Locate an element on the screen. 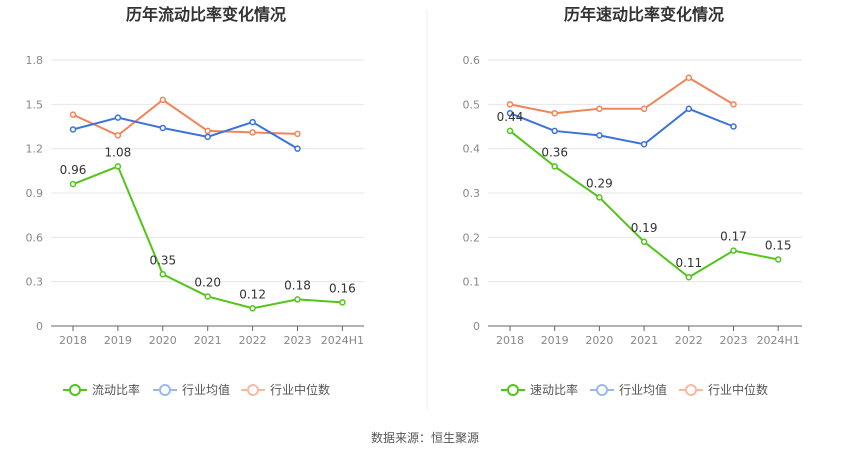  data-label: 0.29 is located at coordinates (599, 183).